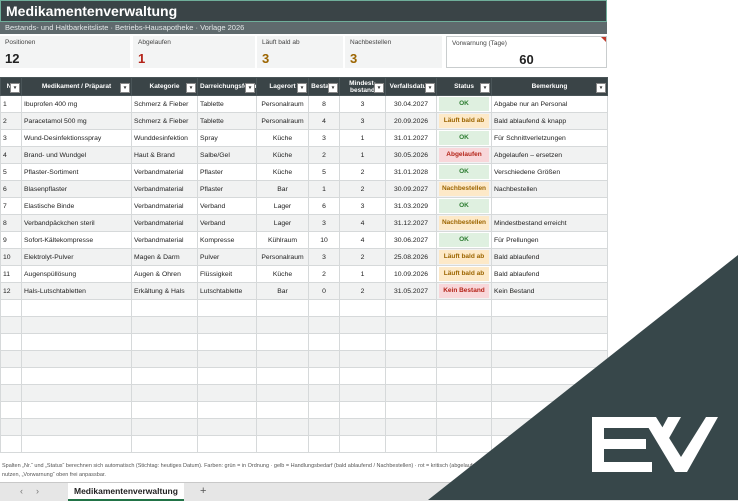  Describe the element at coordinates (227, 291) in the screenshot. I see `cell-form: Lutschtablette` at that location.